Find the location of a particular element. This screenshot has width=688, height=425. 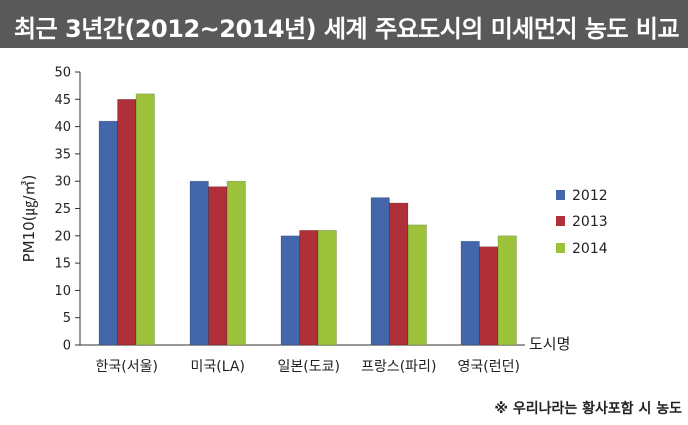

y-tick-label: 50 is located at coordinates (62, 73).